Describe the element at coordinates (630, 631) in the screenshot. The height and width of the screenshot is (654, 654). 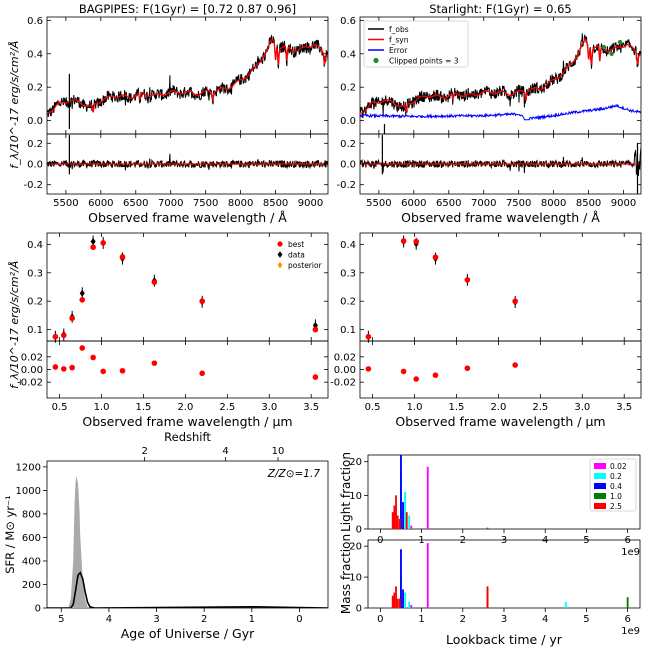
I see `x-offset-label: 1e9` at that location.